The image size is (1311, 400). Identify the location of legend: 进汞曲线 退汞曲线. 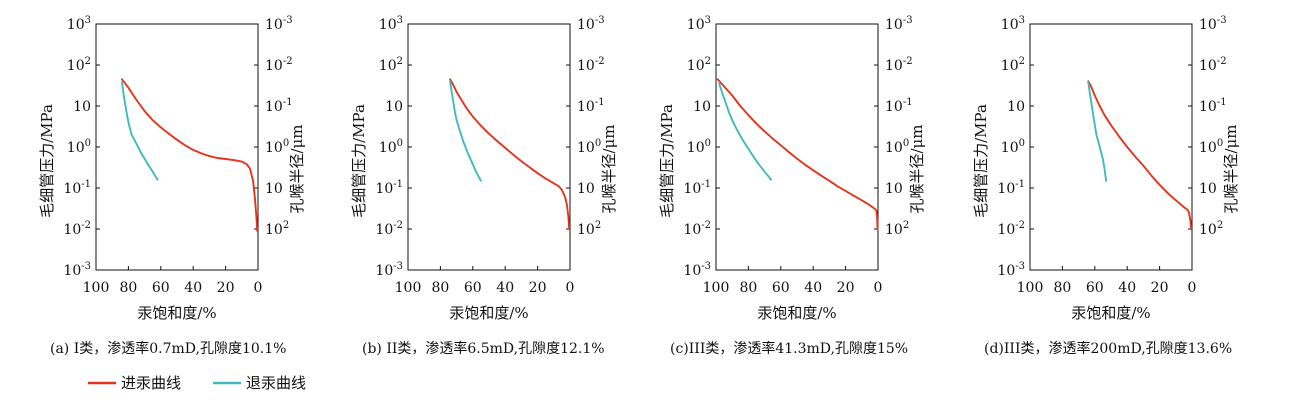
(197, 383).